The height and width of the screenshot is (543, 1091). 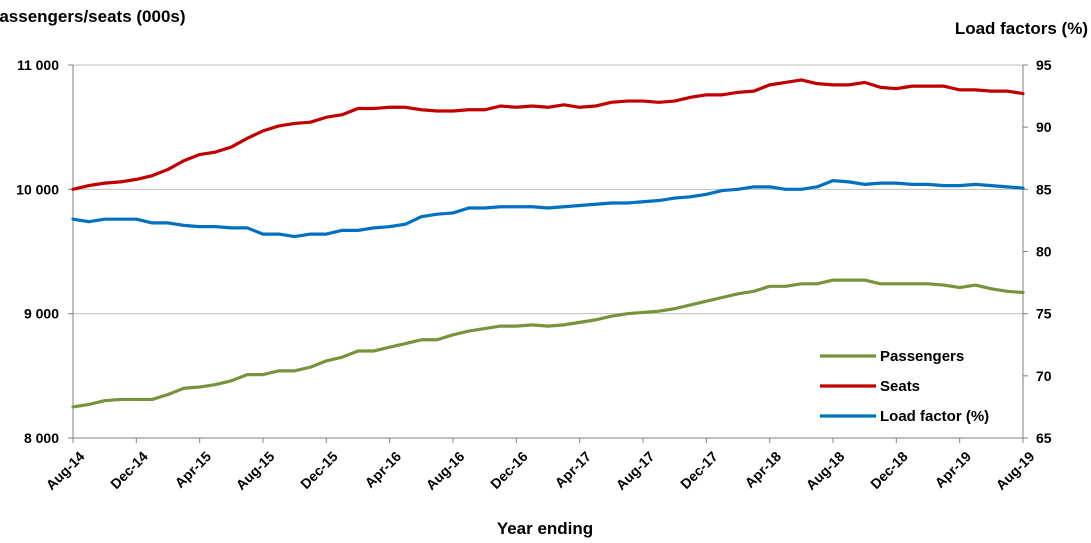 What do you see at coordinates (37, 189) in the screenshot?
I see `y-tick-label: 10 000` at bounding box center [37, 189].